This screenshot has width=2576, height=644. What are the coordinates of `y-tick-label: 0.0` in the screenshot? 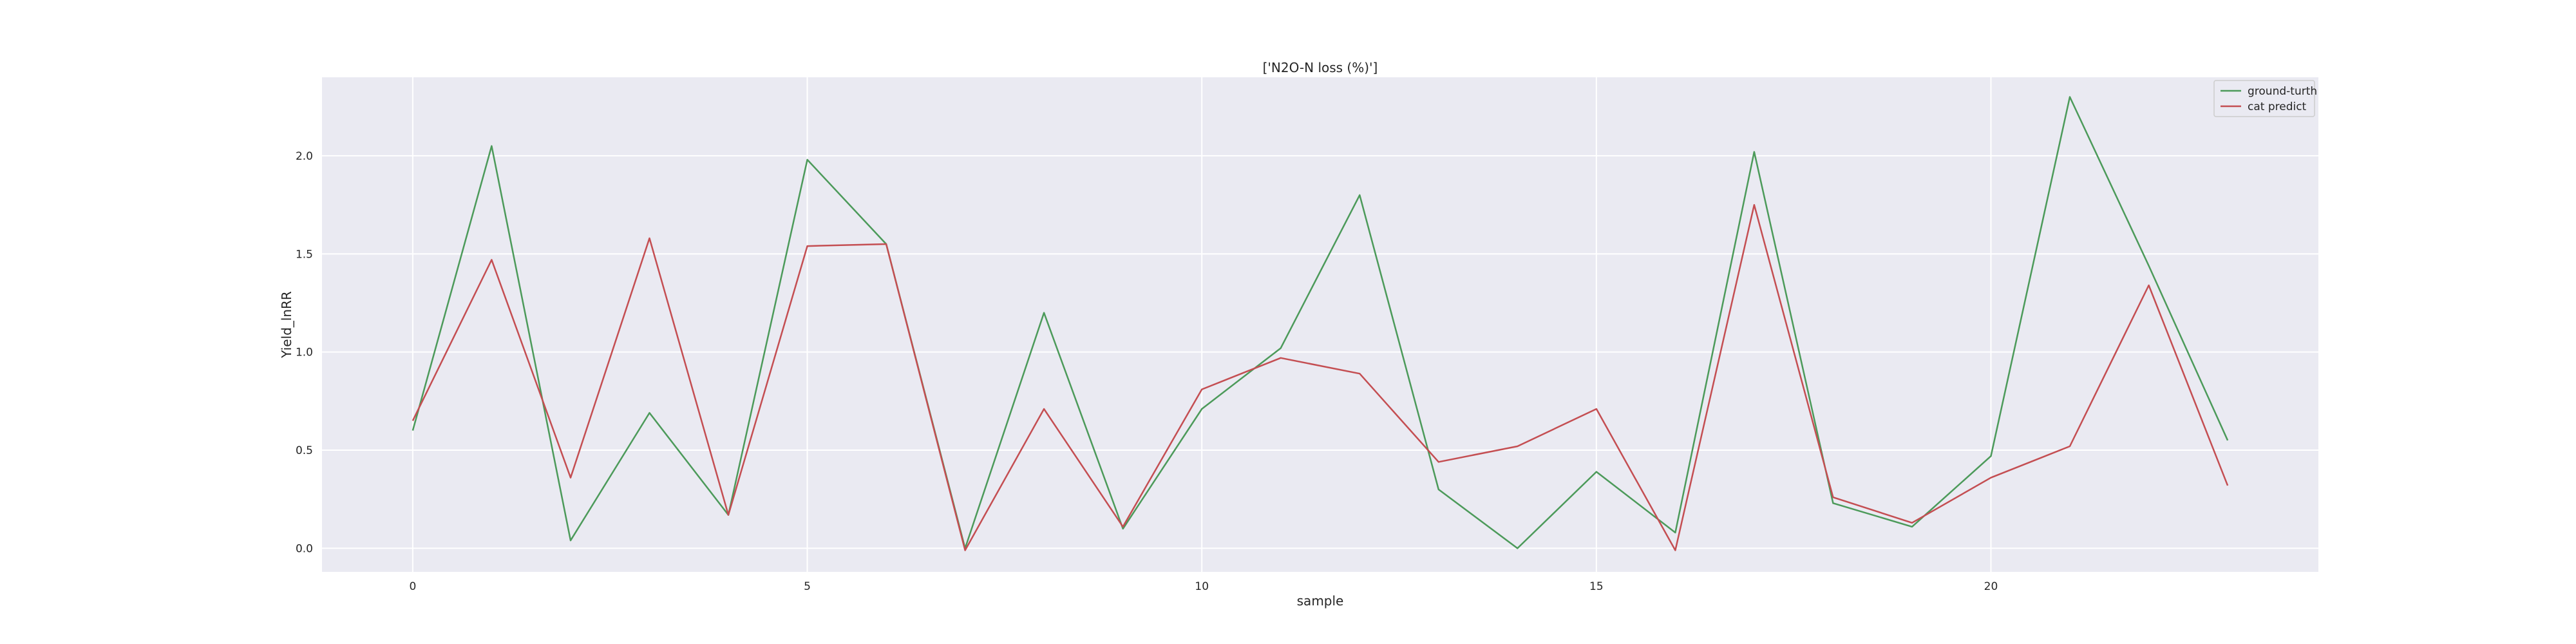 It's located at (304, 548).